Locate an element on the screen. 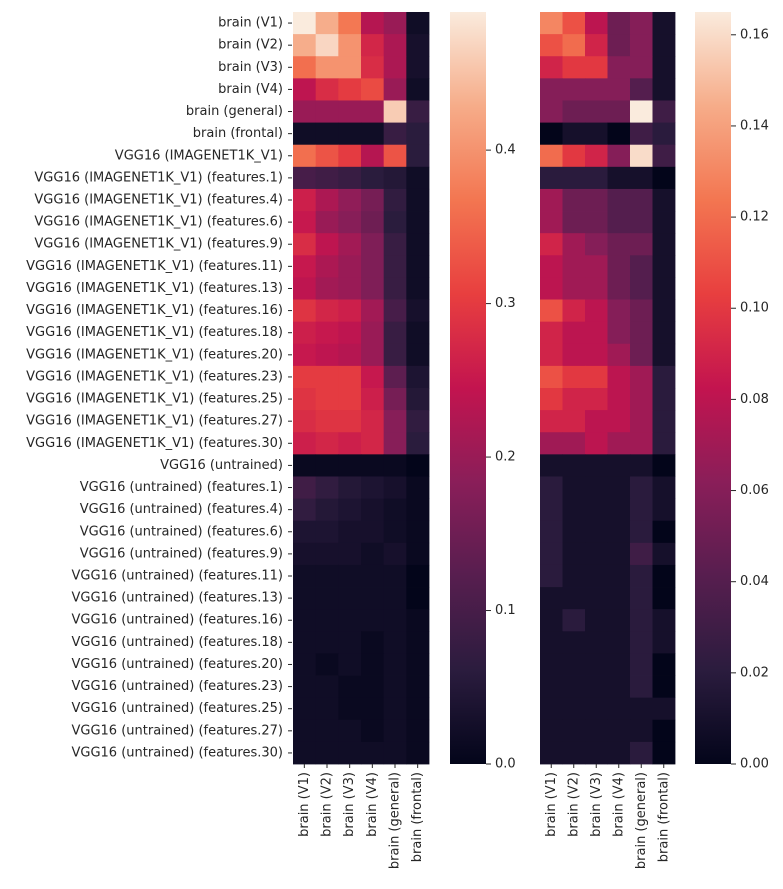  right-cell-r14-c1 is located at coordinates (574, 333).